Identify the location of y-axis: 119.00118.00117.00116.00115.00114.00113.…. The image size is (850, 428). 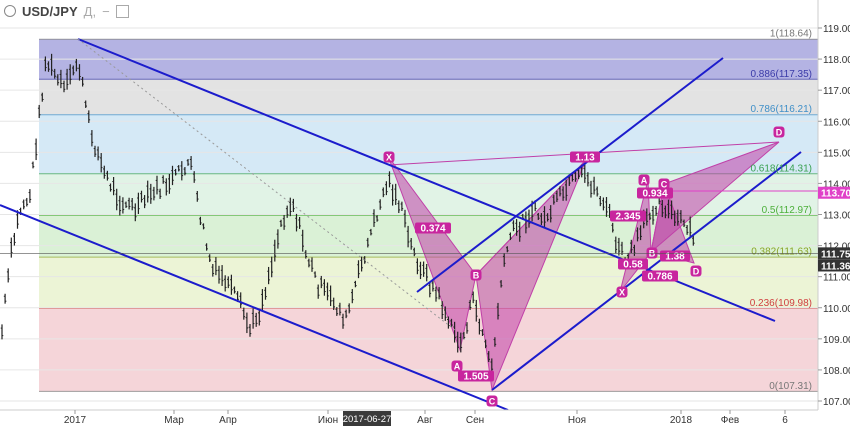
(833, 214).